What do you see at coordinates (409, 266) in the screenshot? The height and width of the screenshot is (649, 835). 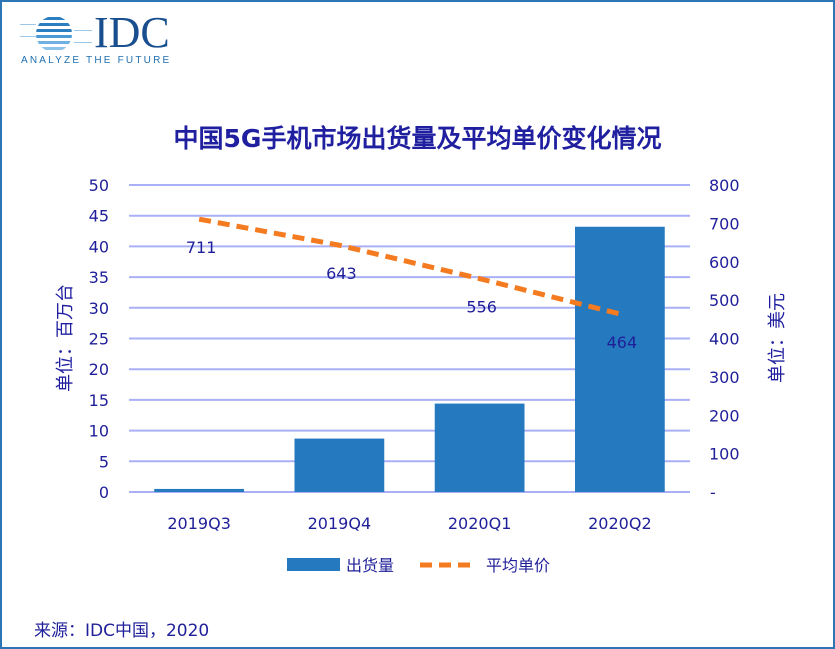 I see `price-line` at bounding box center [409, 266].